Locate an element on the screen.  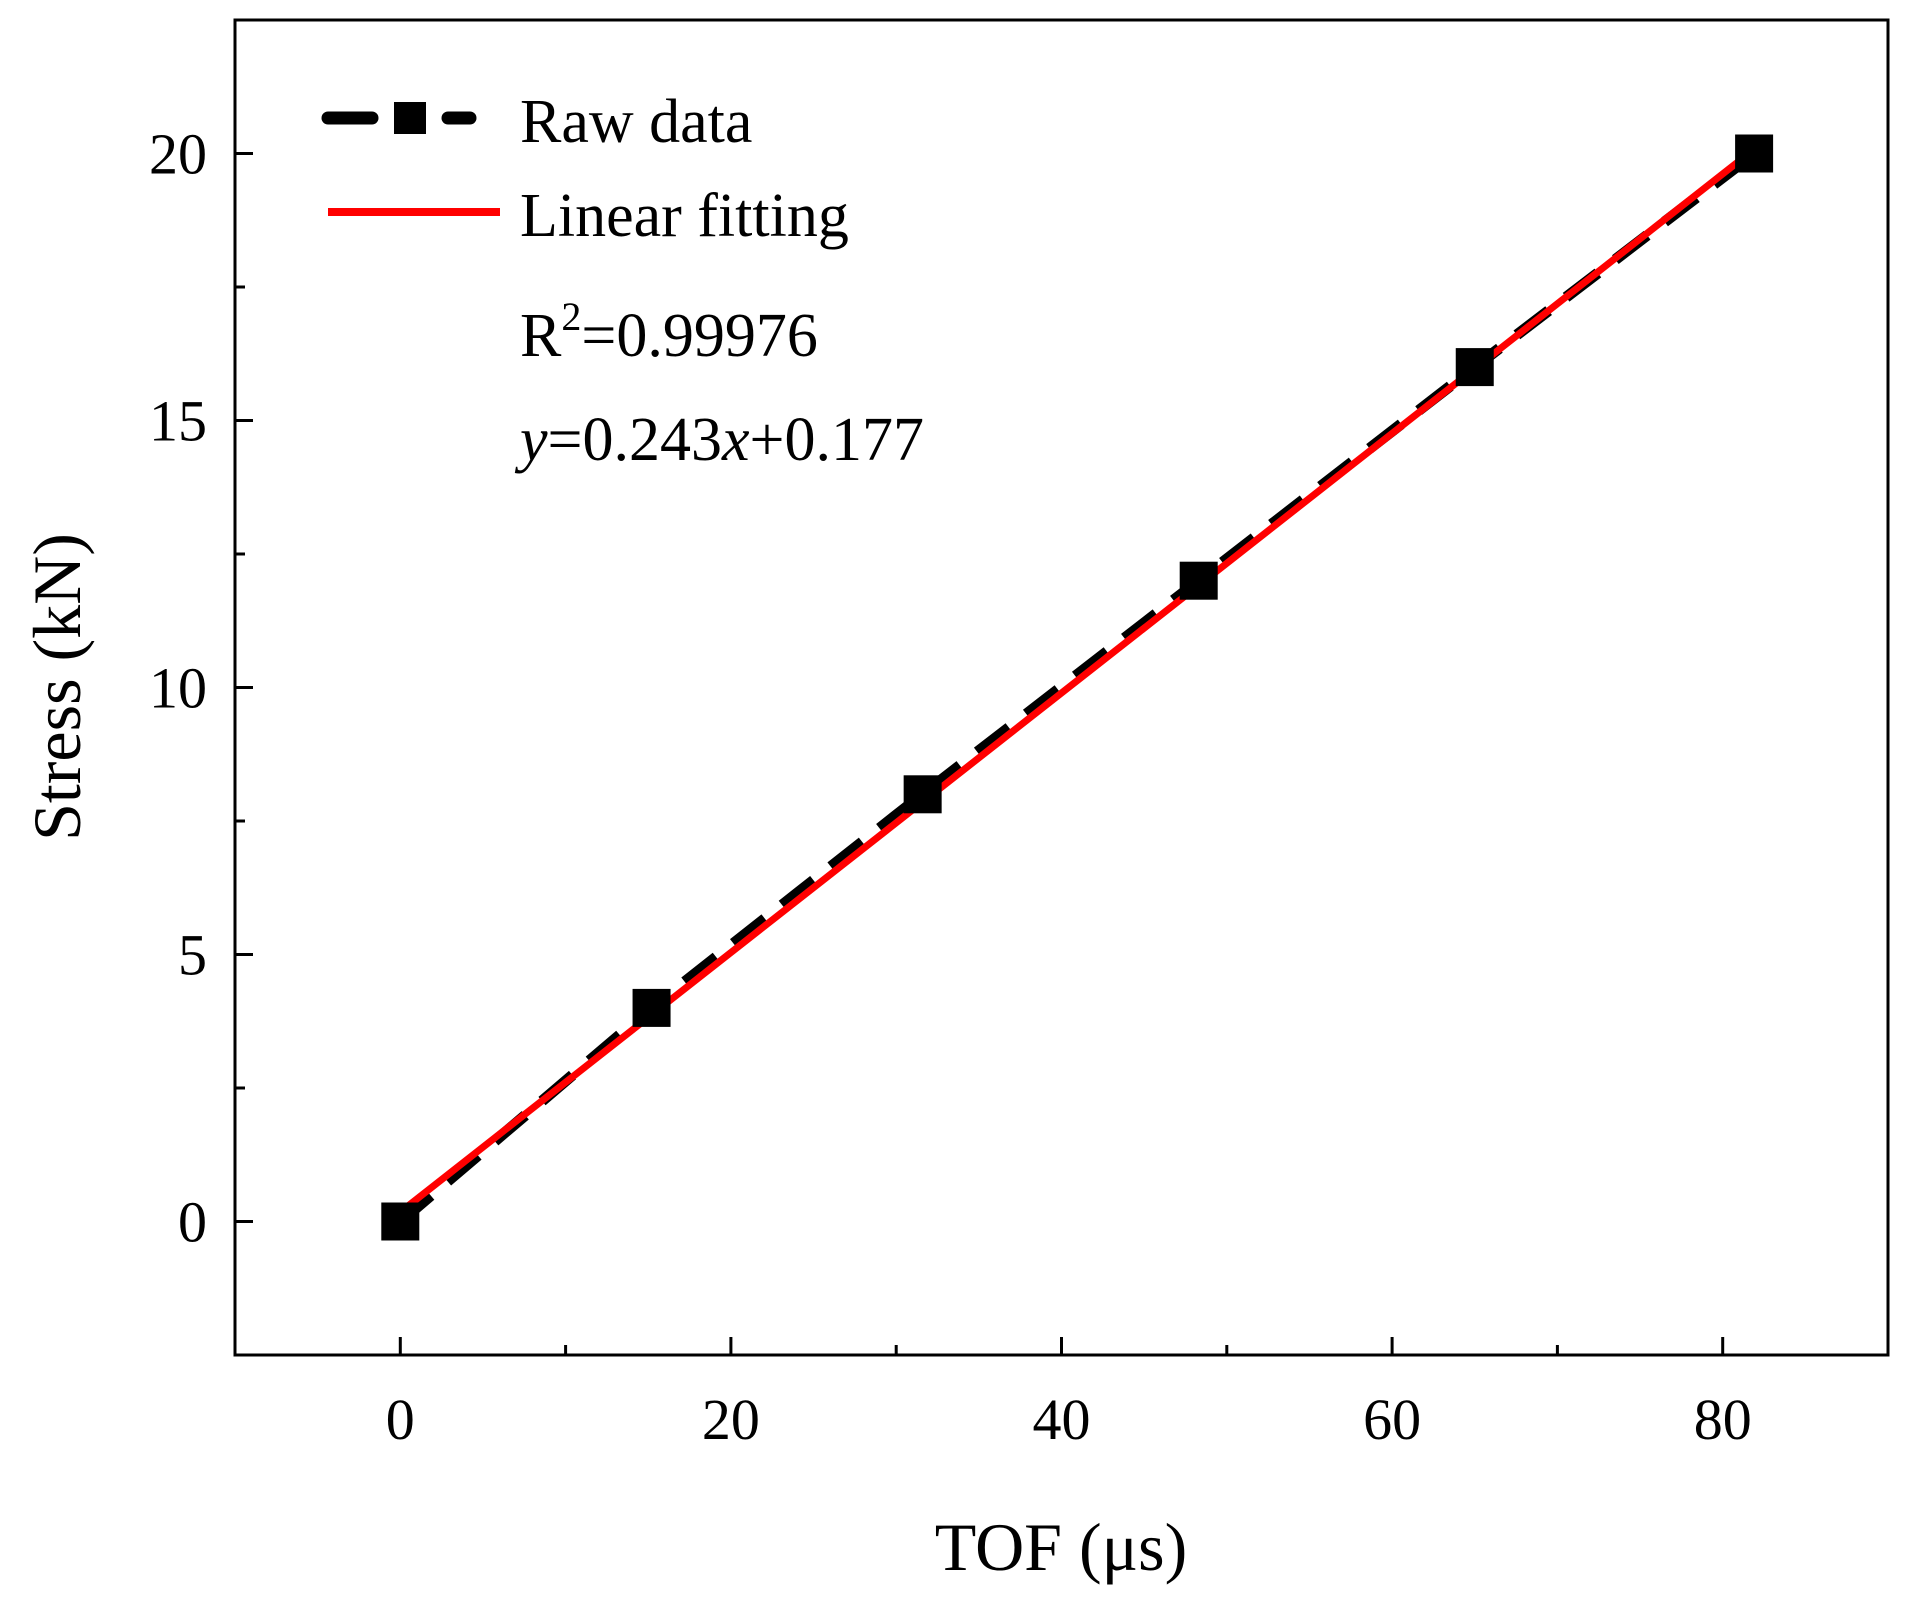
y-tick-label: 15 is located at coordinates (178, 421).